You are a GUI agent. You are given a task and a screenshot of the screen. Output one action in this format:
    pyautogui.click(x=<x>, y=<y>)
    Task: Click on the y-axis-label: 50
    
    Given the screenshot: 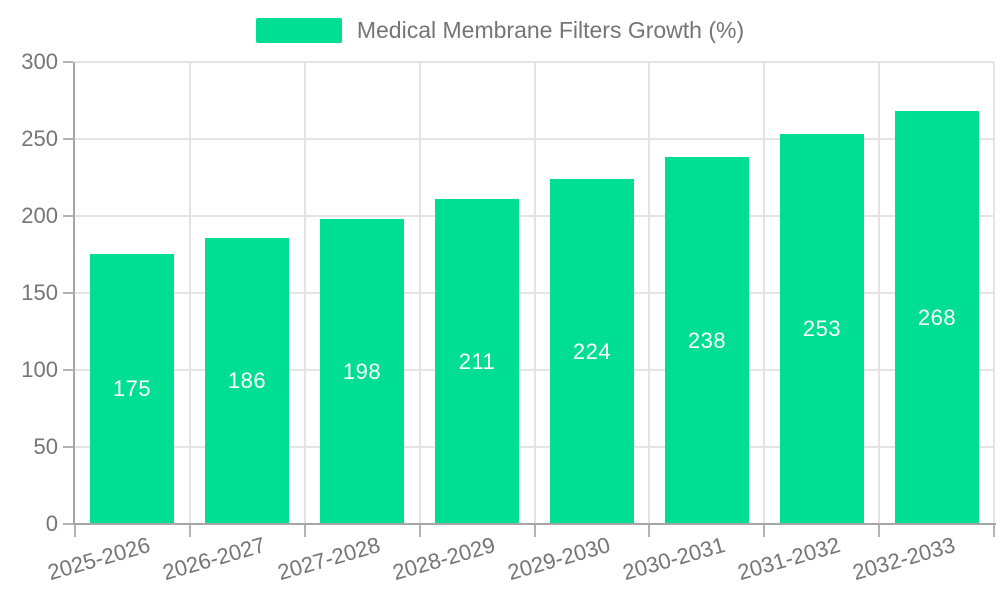 What is the action you would take?
    pyautogui.click(x=45, y=446)
    